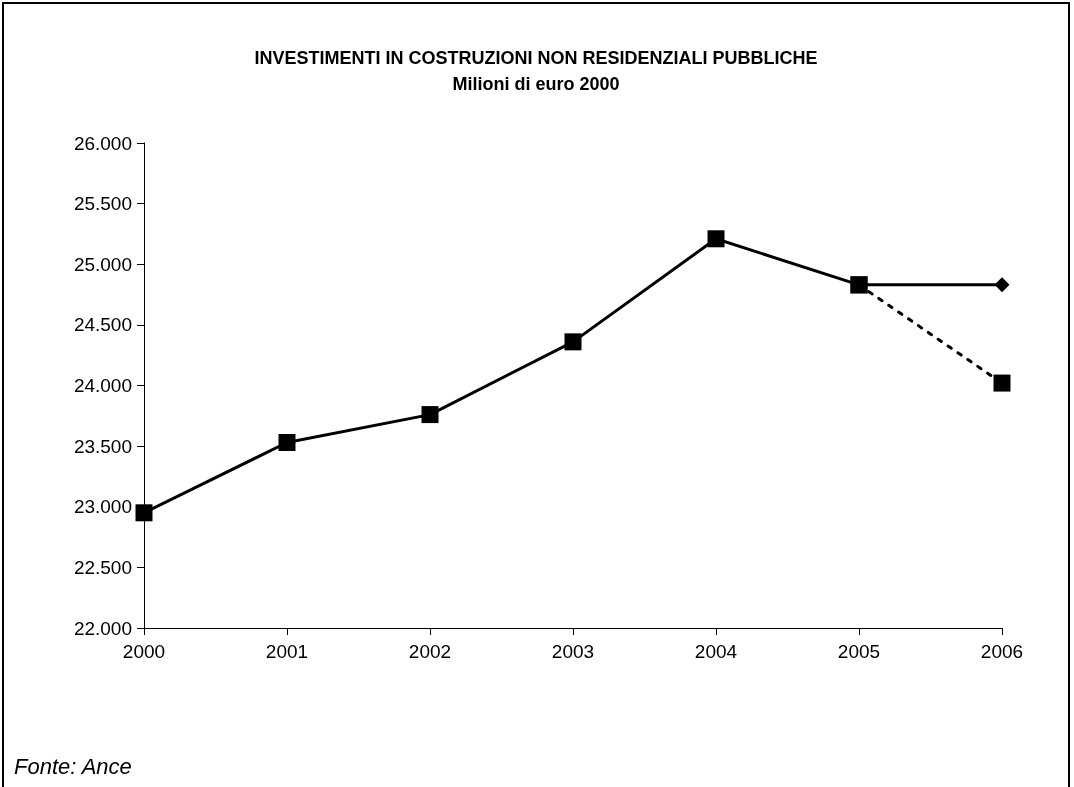 This screenshot has height=787, width=1074. What do you see at coordinates (102, 446) in the screenshot?
I see `y-tick-label: 23.500` at bounding box center [102, 446].